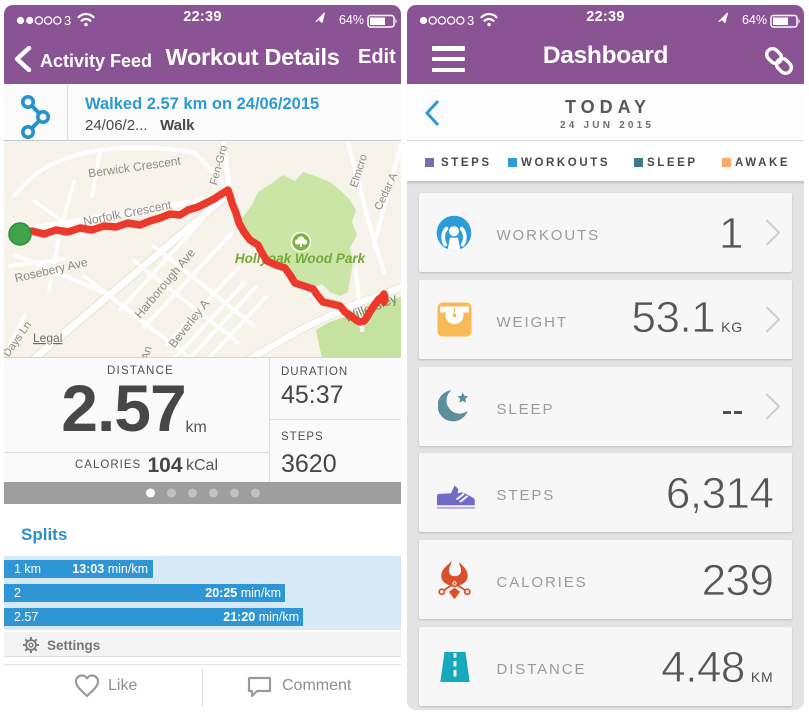 This screenshot has height=714, width=809. Describe the element at coordinates (47, 338) in the screenshot. I see `svg-text: Legal` at that location.